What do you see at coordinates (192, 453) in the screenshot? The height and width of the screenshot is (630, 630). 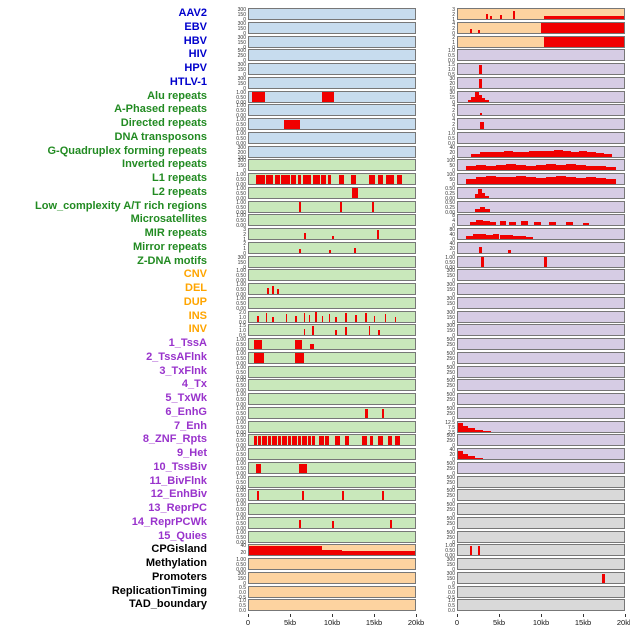 I see `row-label-9-het: 9_Het` at bounding box center [192, 453].